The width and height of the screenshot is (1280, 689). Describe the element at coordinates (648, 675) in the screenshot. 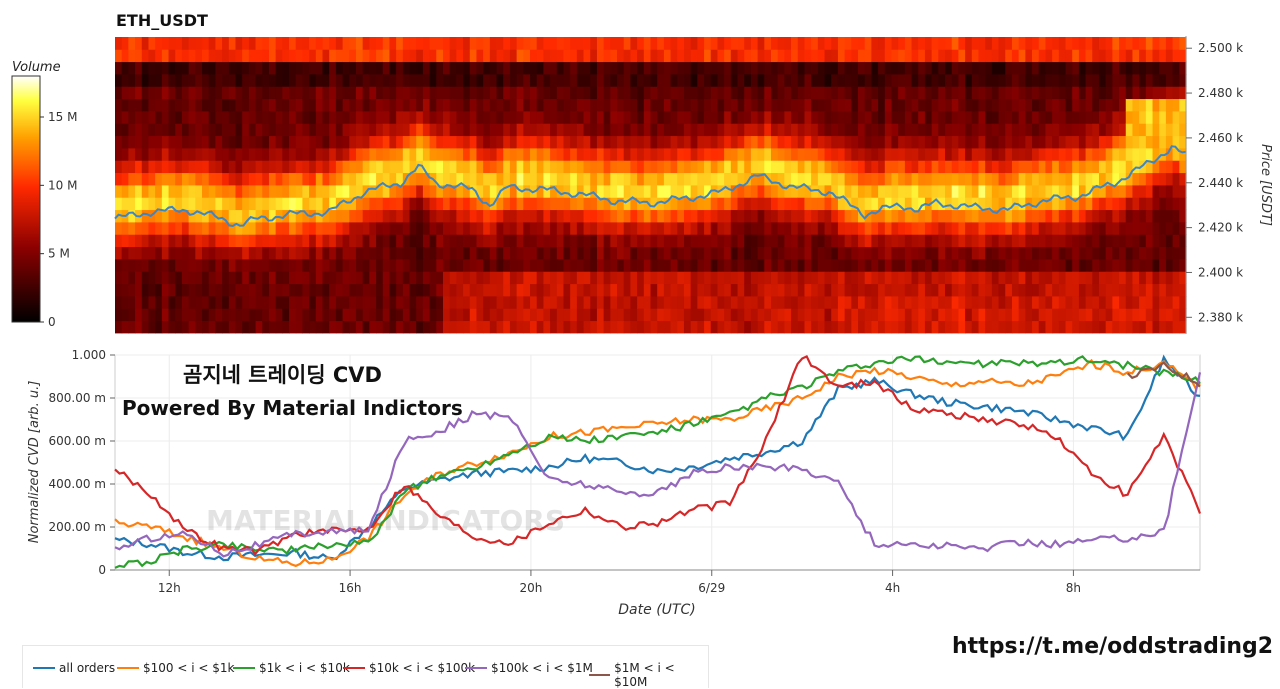

I see `legend-item: $1M < i < $10M` at that location.